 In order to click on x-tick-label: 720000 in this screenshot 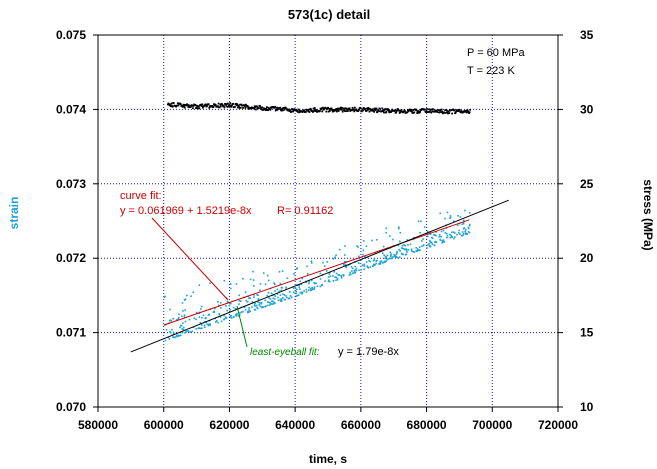, I will do `click(558, 425)`.